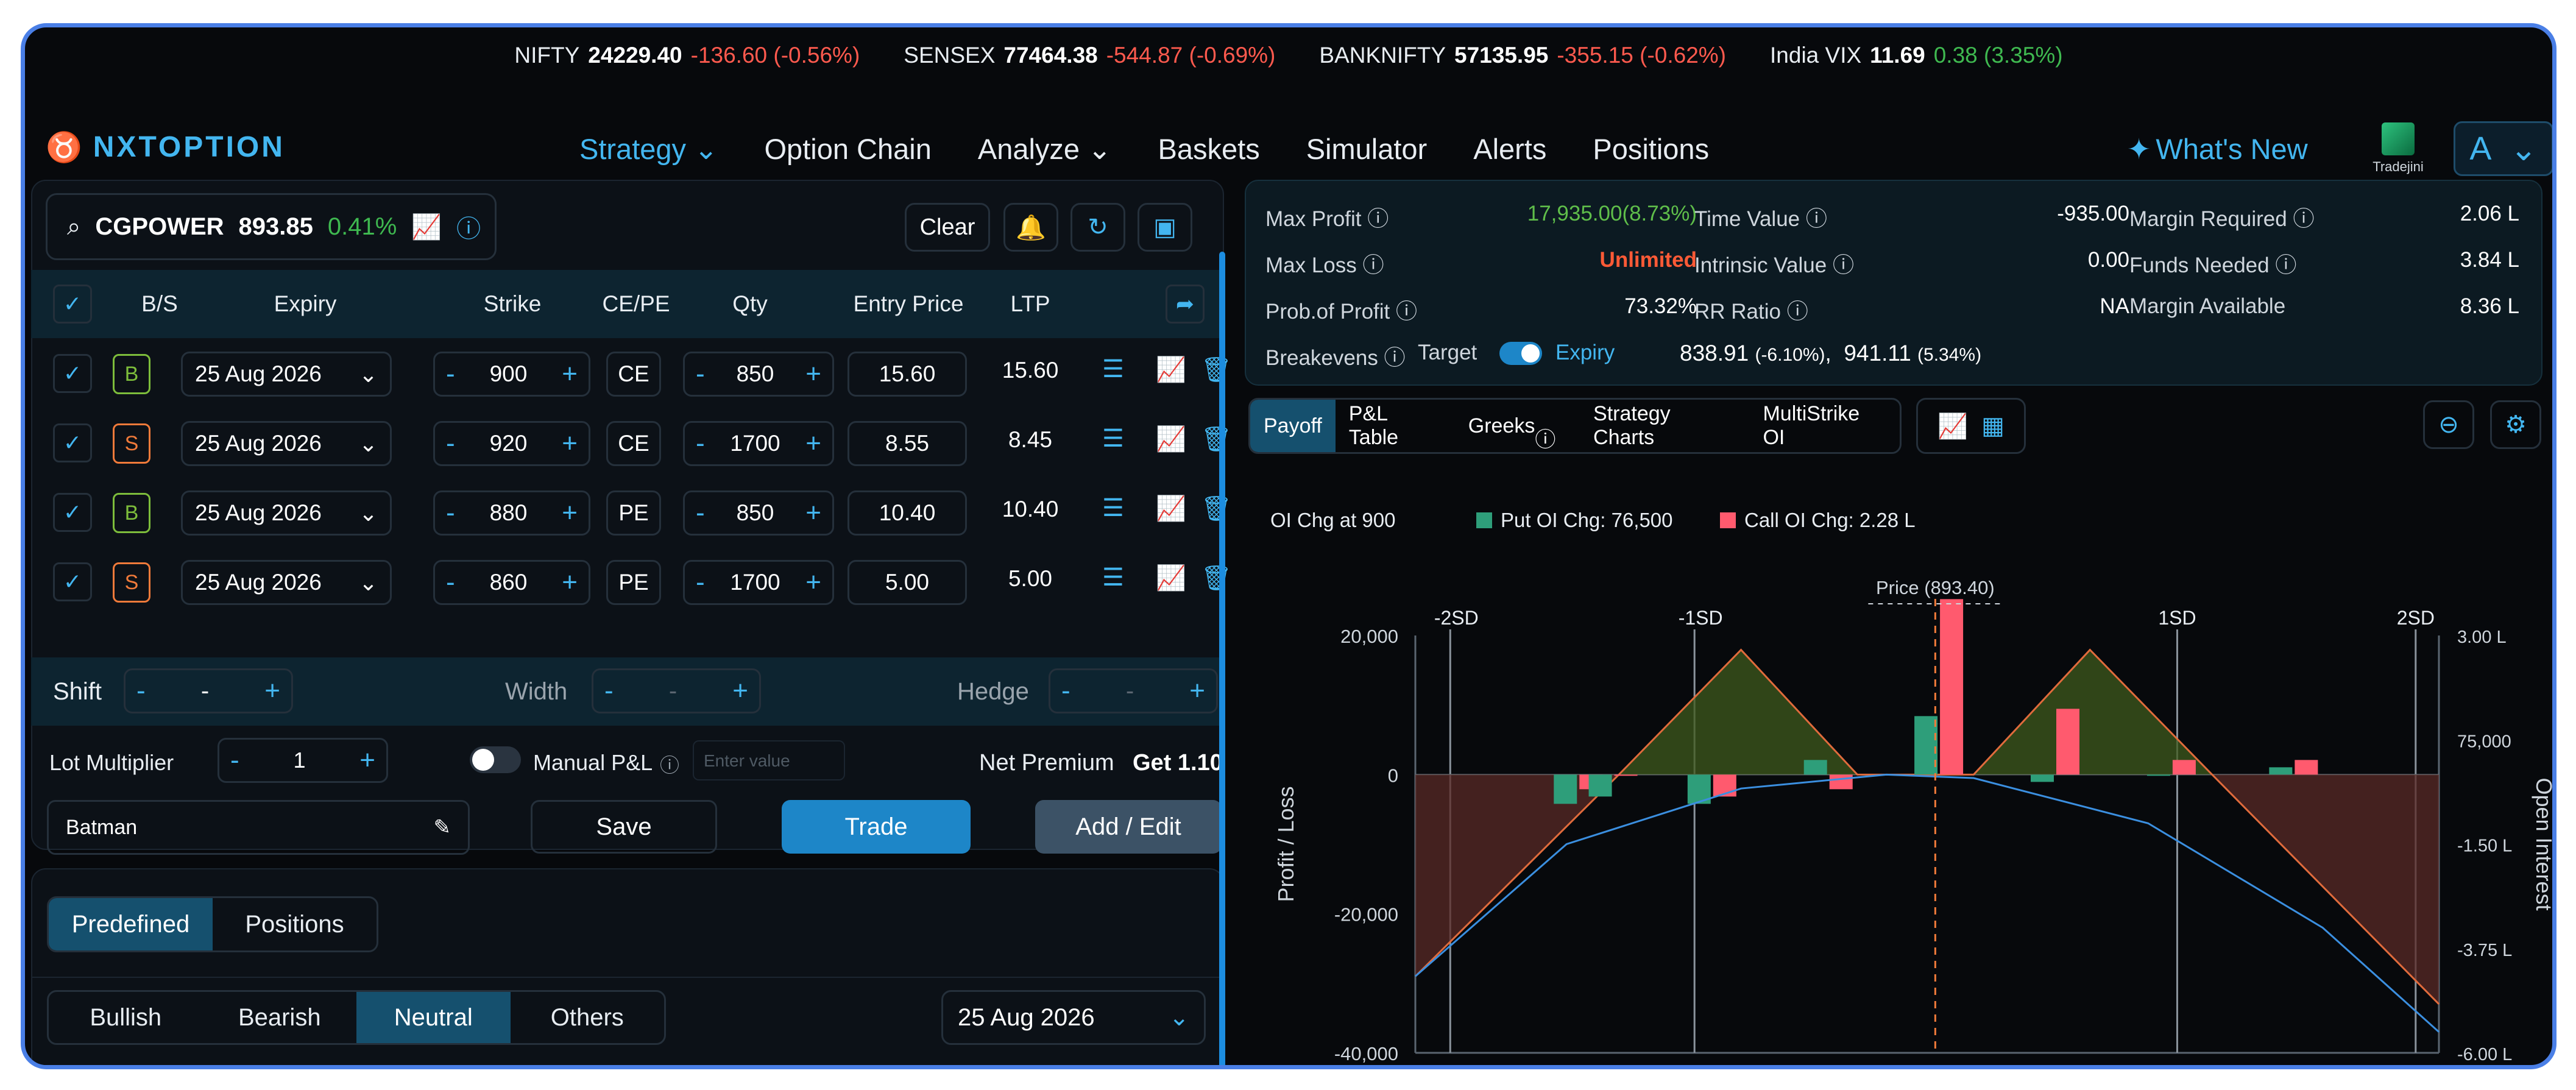  Describe the element at coordinates (286, 582) in the screenshot. I see `leg-expiry-select: 25 Aug 2026 ⌄` at that location.